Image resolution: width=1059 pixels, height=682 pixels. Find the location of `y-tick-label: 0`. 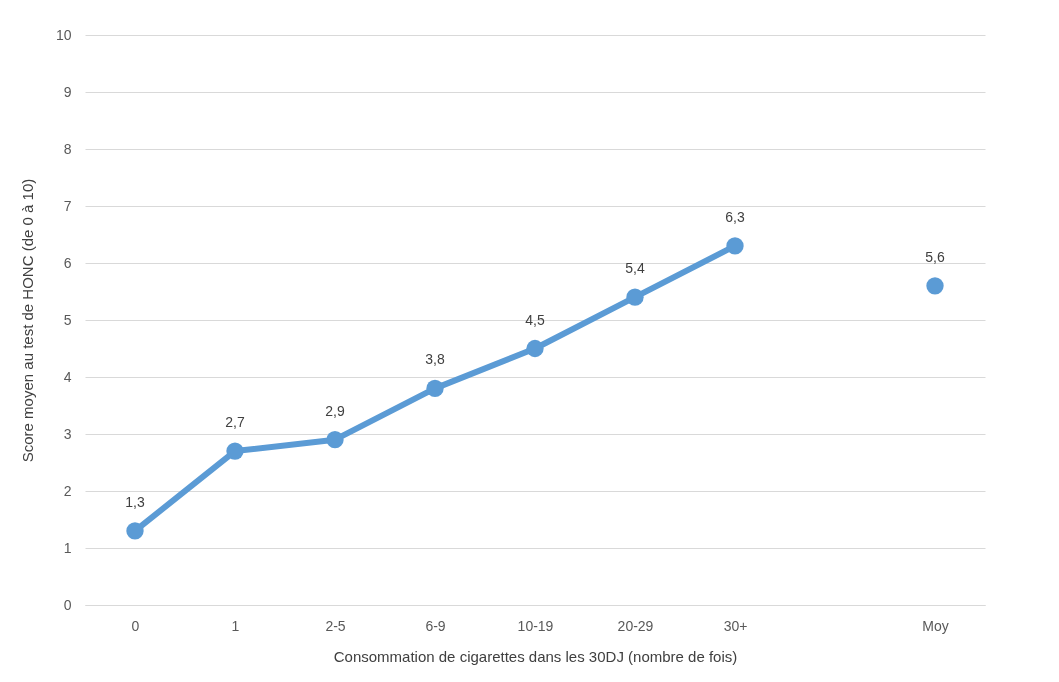

y-tick-label: 0 is located at coordinates (67, 604).